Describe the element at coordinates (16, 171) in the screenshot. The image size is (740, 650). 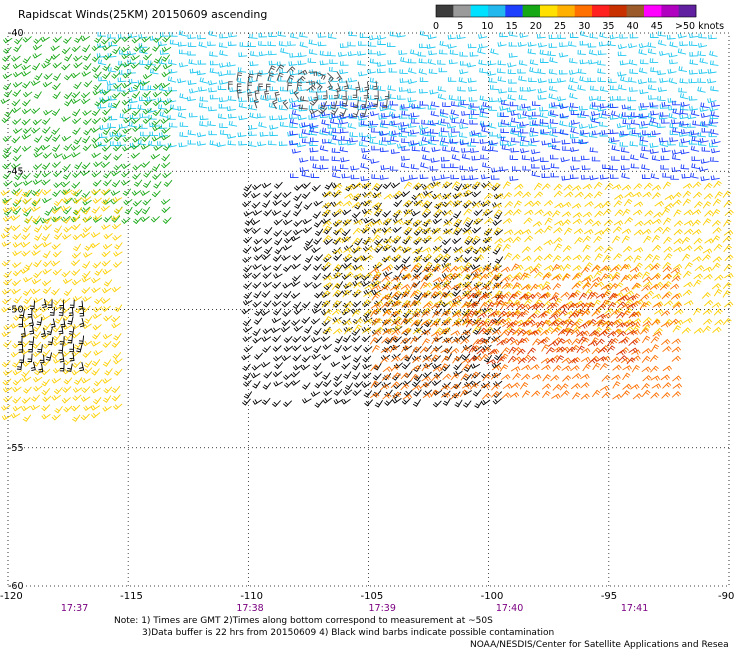
I see `lat-tick-label: -45` at that location.